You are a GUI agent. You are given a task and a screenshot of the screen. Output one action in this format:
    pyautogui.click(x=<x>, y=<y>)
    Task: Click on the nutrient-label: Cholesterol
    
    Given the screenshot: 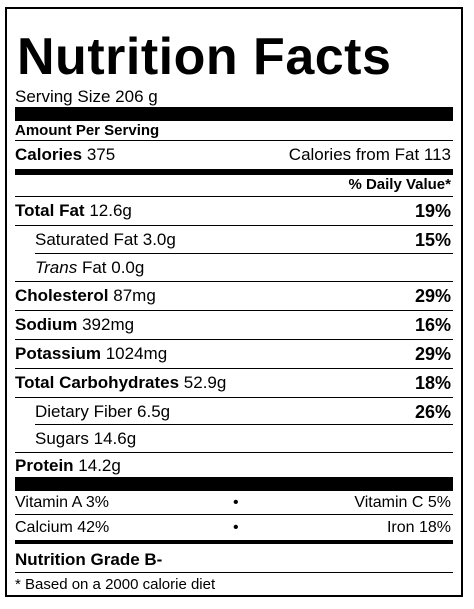 What is the action you would take?
    pyautogui.click(x=62, y=295)
    